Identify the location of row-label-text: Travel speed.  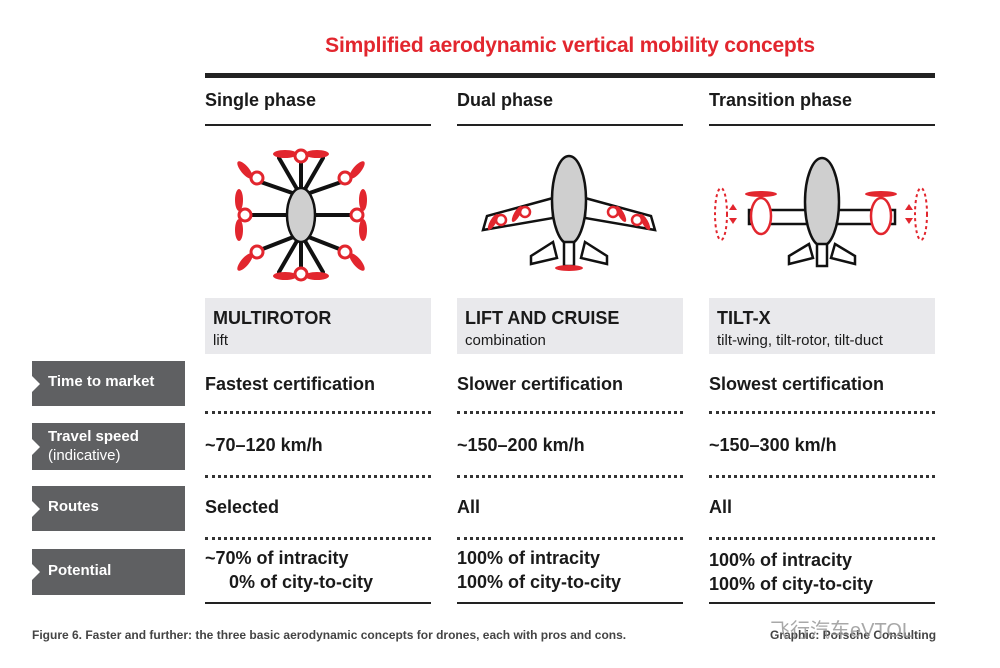
(93, 436).